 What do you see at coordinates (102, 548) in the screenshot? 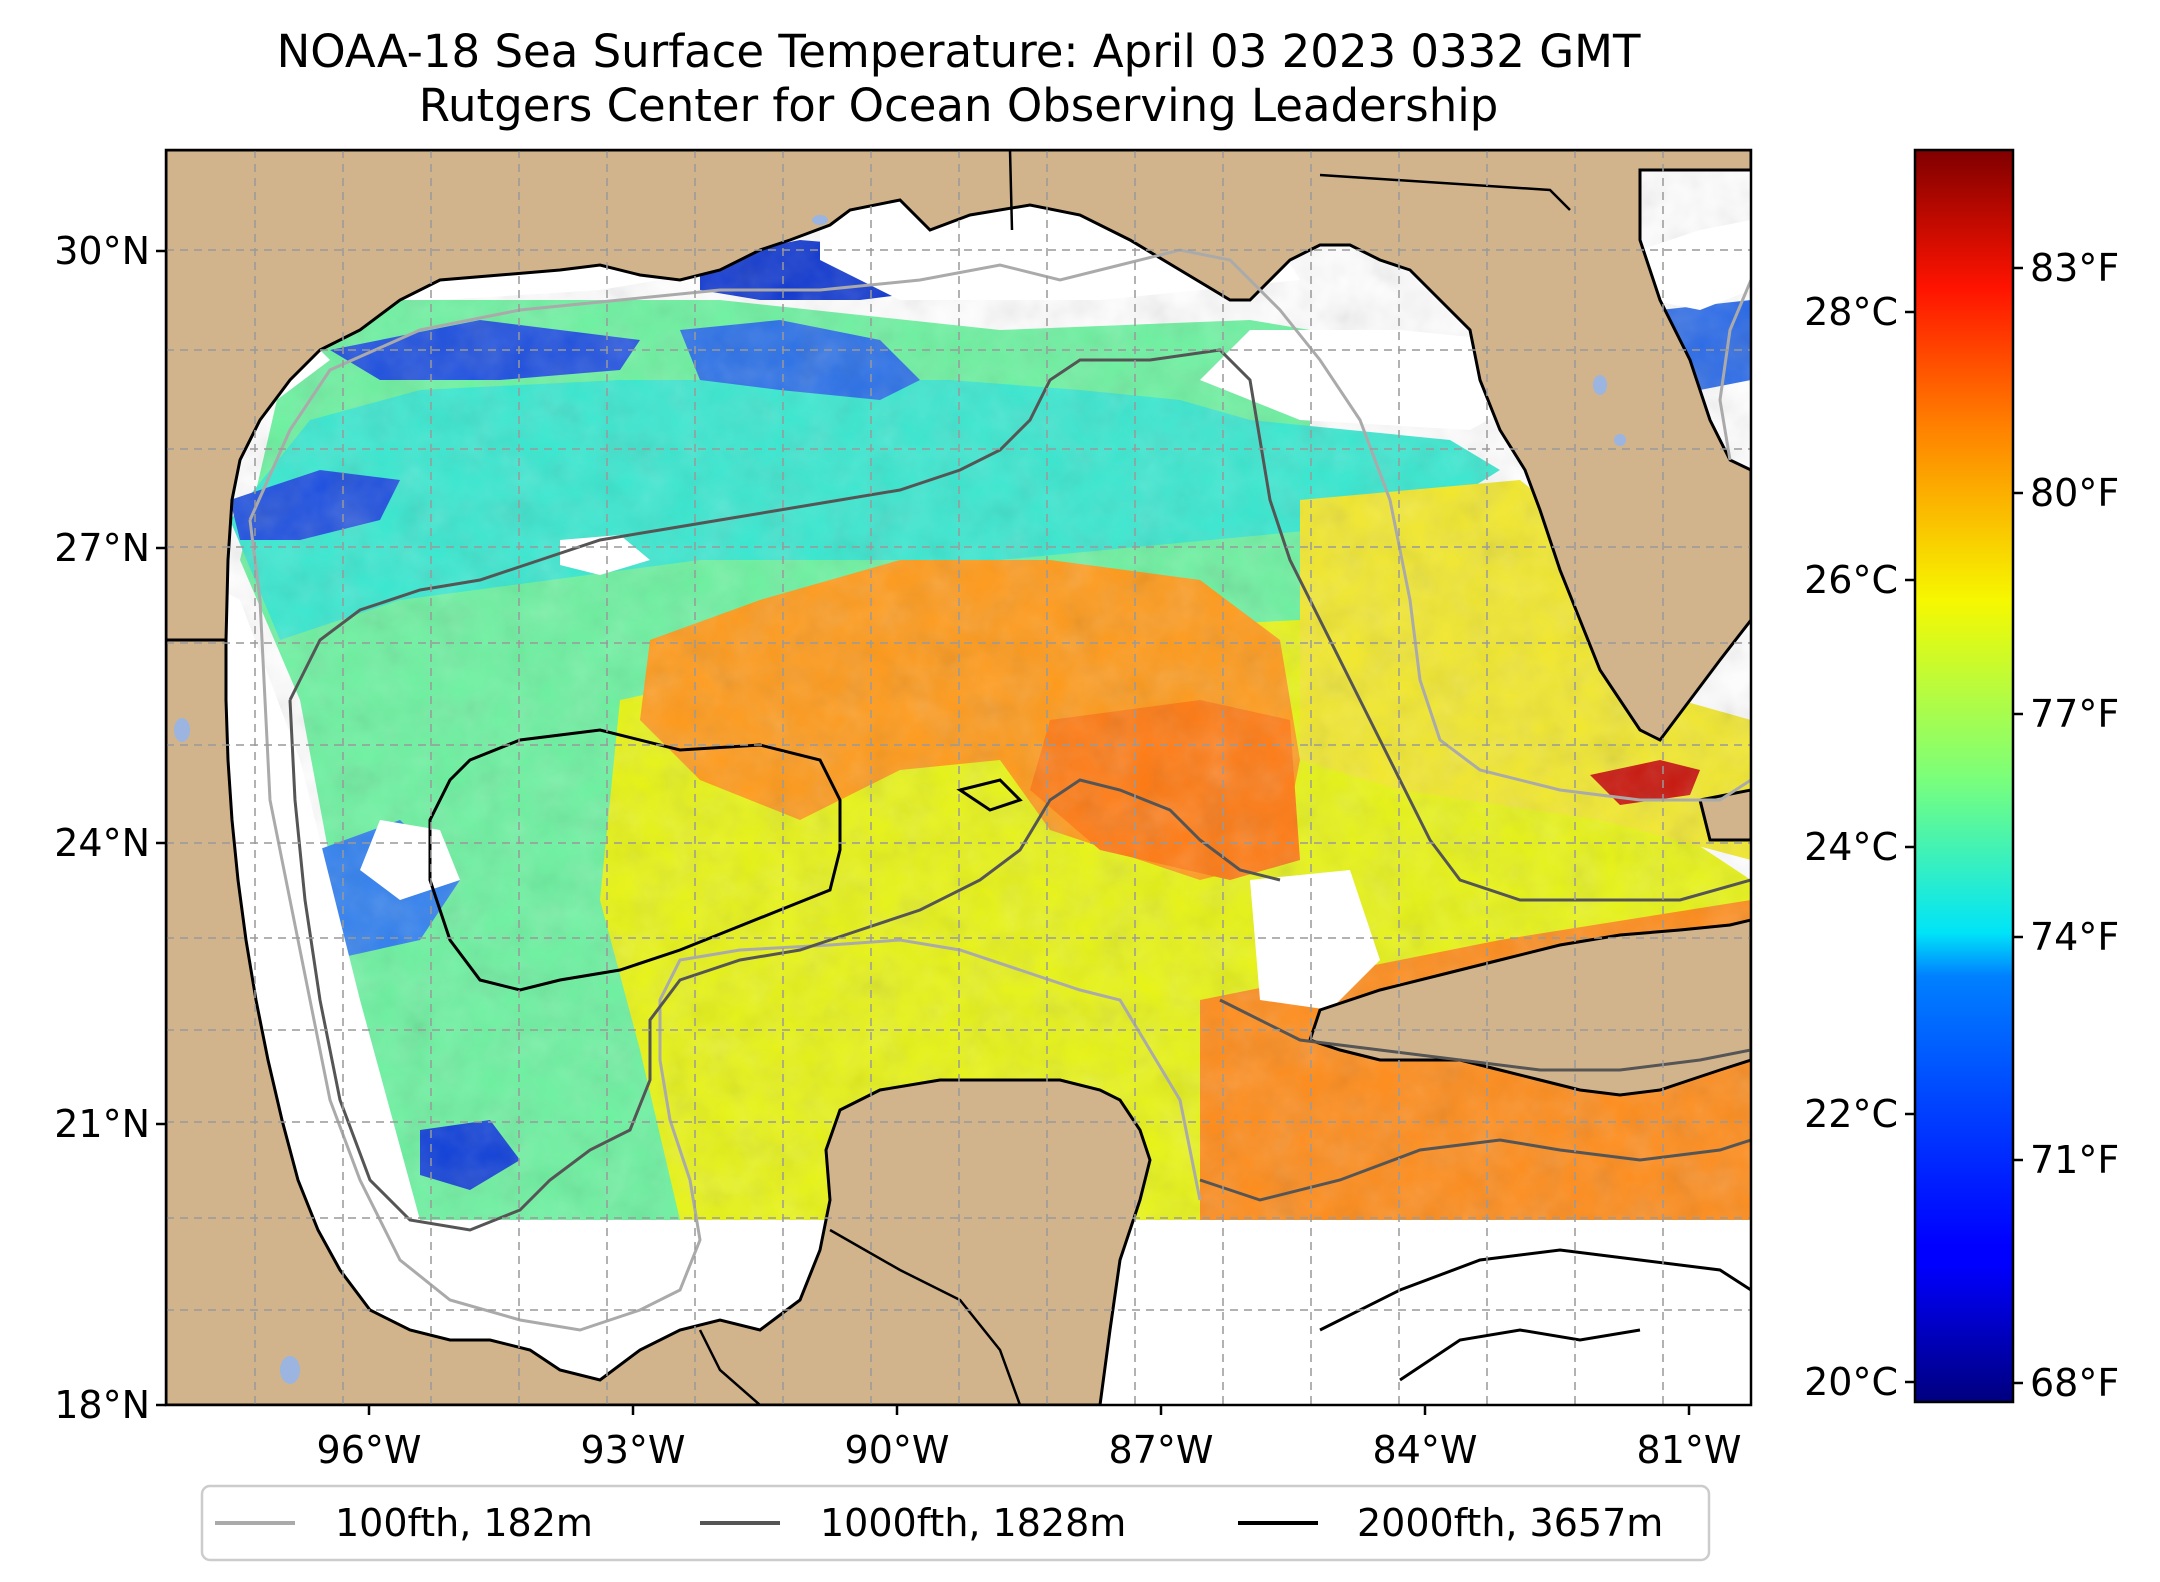
I see `lat-label-27n: 27°N` at bounding box center [102, 548].